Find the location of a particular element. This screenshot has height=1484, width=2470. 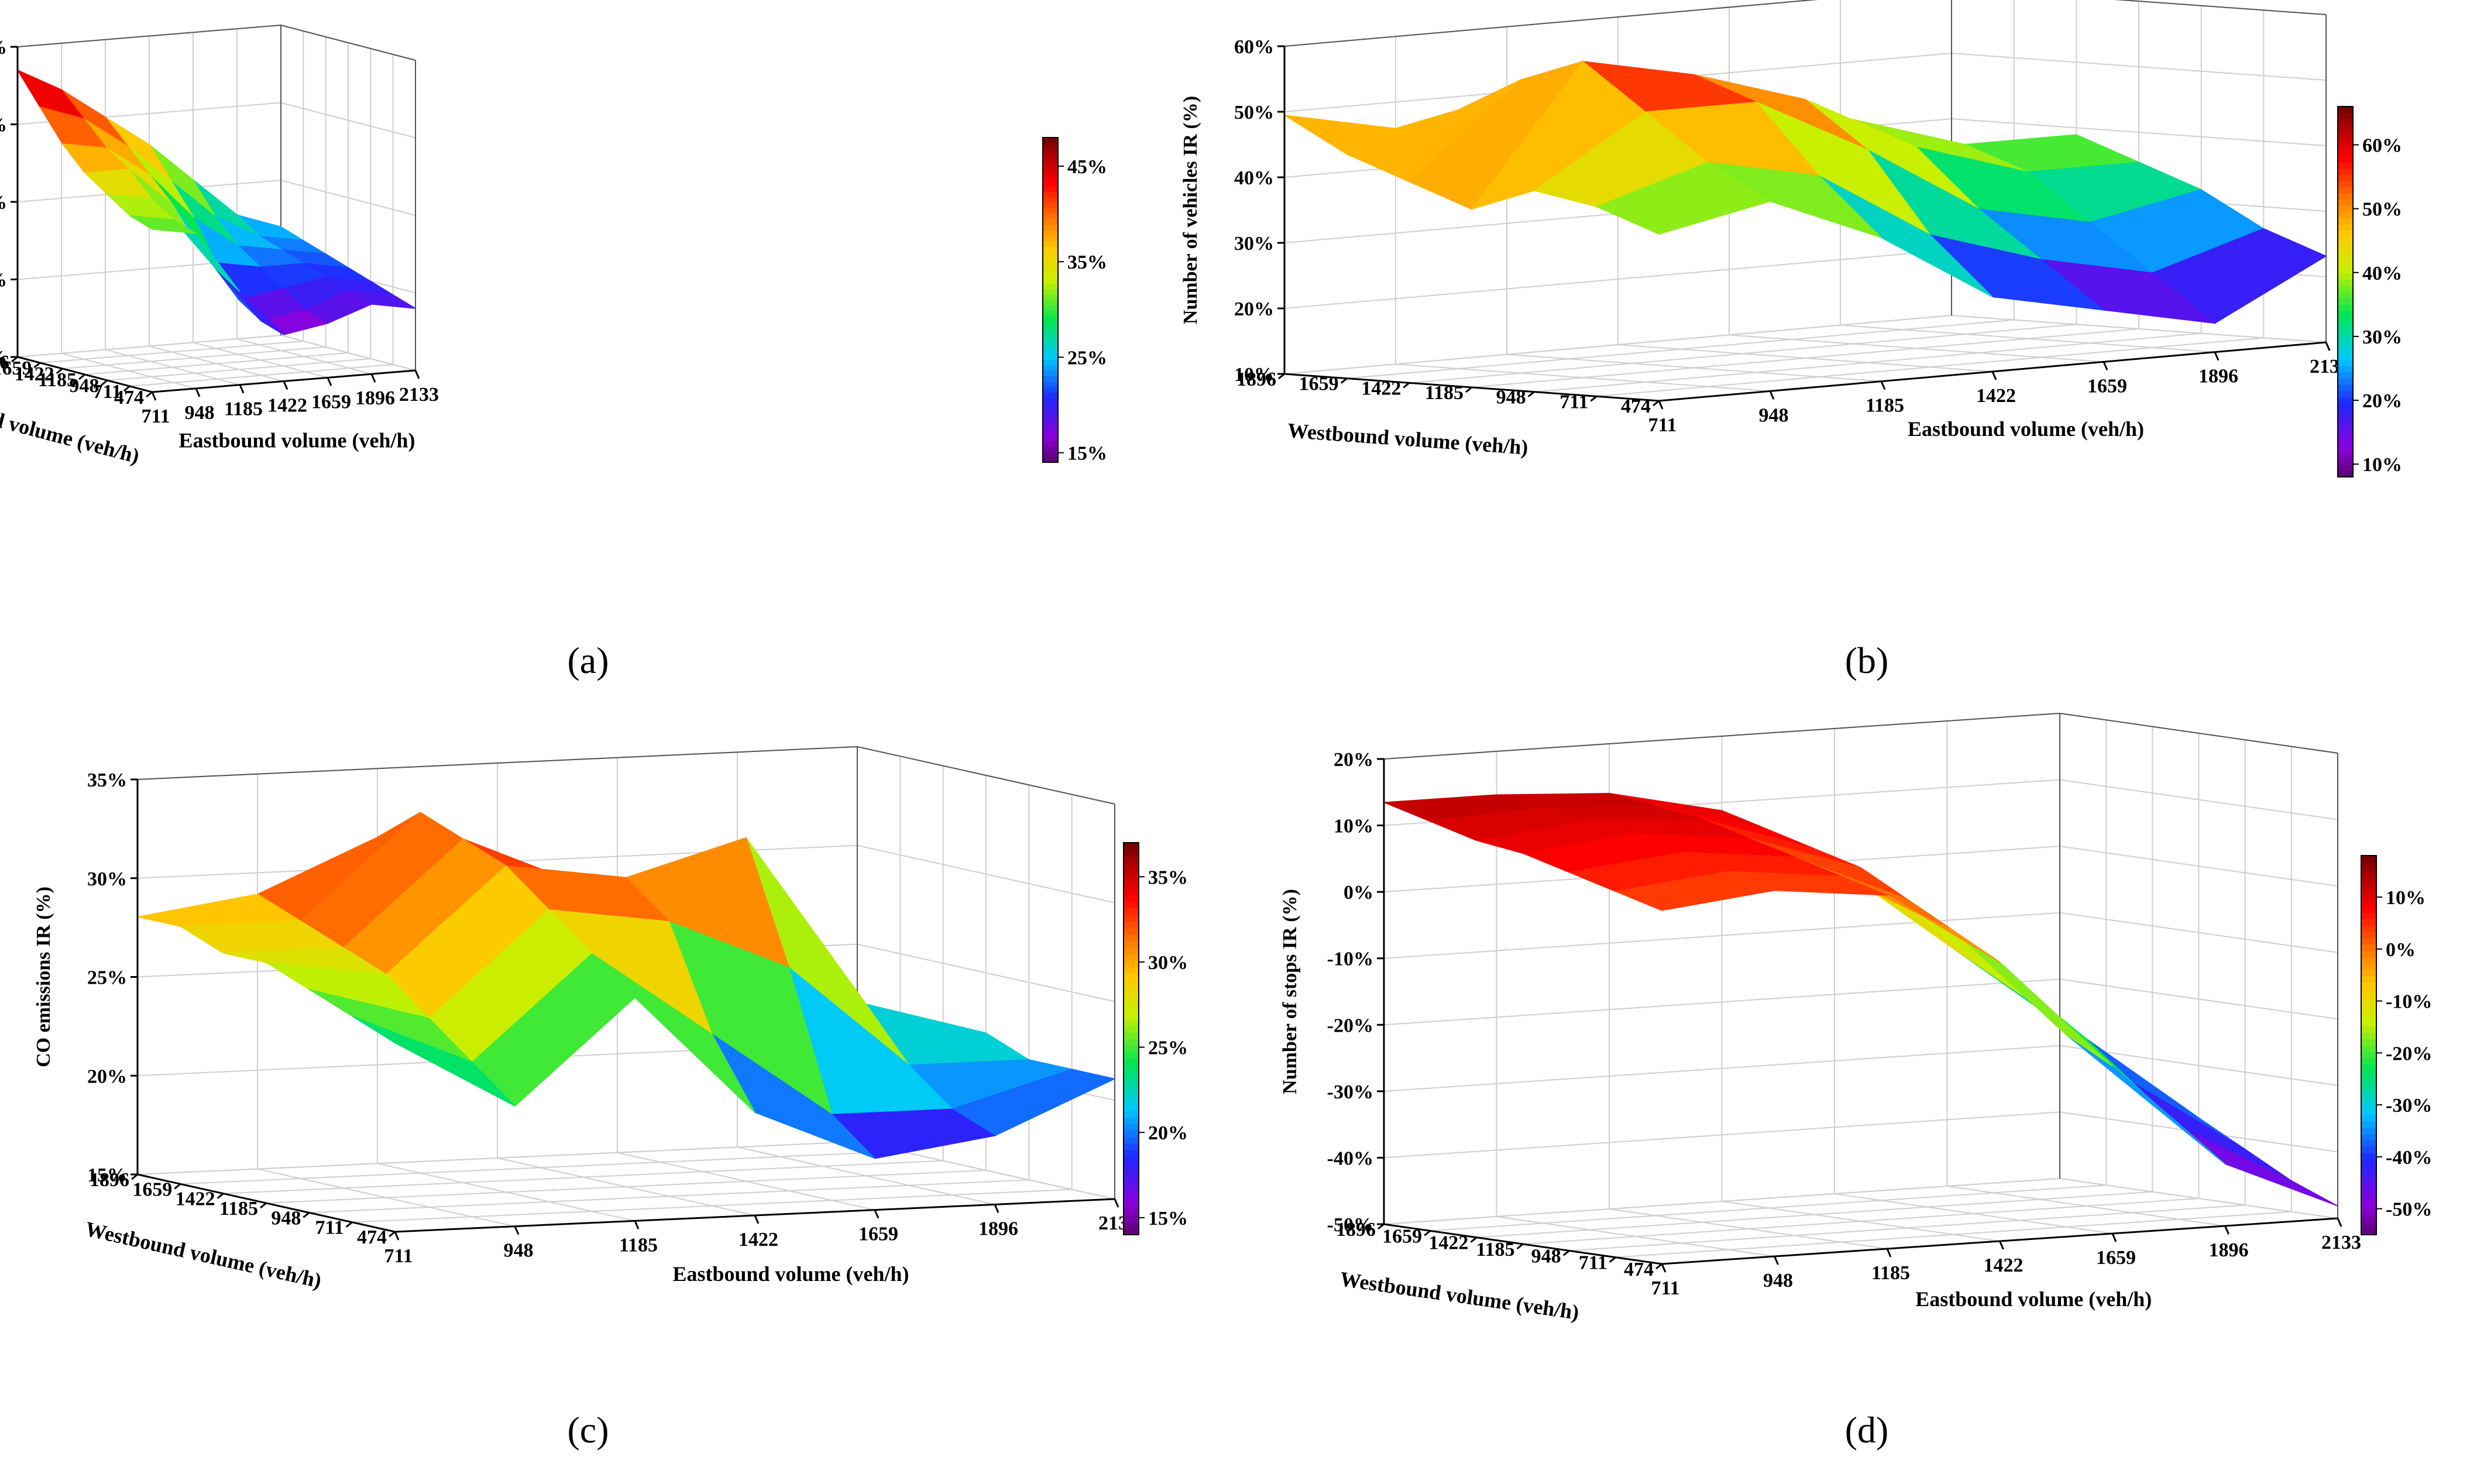

z-axis-title: Number of stops IR (%) is located at coordinates (1290, 992).